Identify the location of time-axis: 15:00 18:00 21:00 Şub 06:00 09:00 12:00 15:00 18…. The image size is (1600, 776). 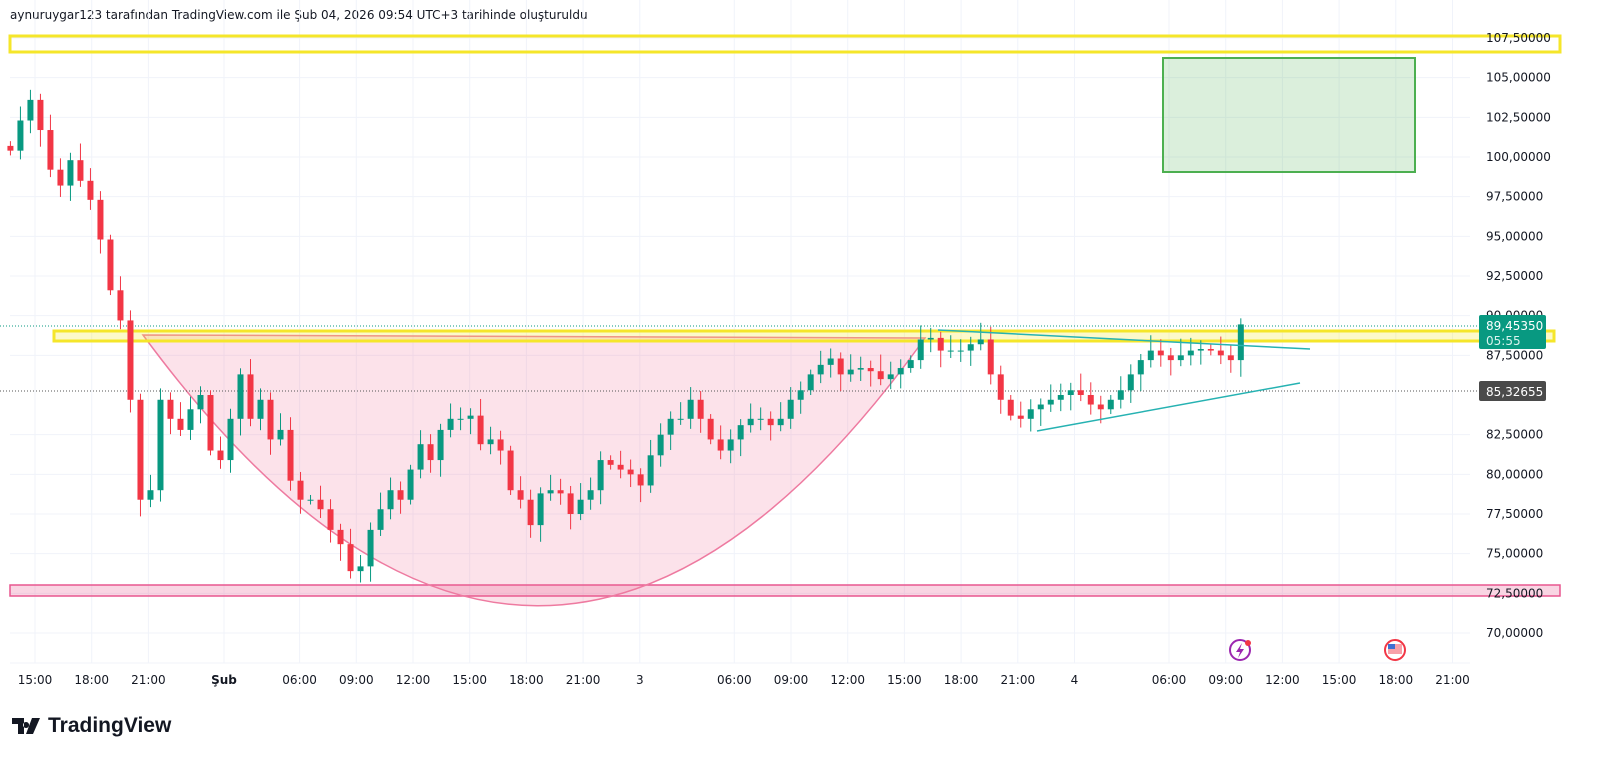
(744, 680).